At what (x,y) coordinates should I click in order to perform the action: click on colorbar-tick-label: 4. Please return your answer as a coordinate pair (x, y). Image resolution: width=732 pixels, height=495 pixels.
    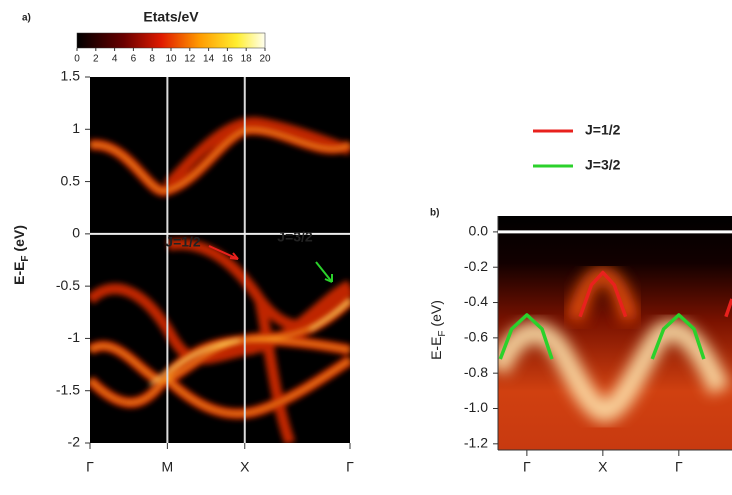
    Looking at the image, I should click on (115, 59).